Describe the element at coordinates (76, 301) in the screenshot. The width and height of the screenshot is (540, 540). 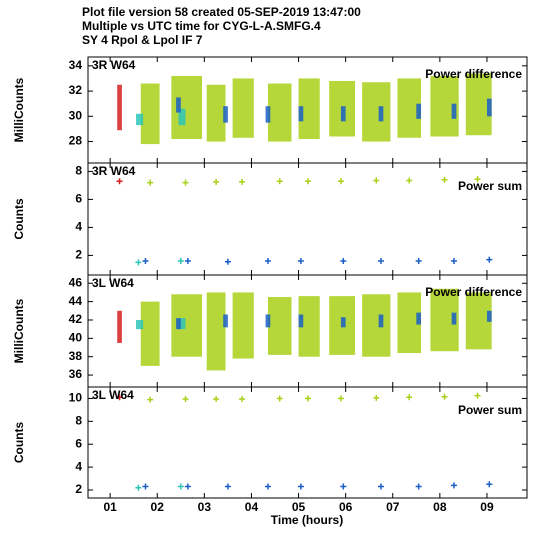
I see `y-tick-label: 44` at that location.